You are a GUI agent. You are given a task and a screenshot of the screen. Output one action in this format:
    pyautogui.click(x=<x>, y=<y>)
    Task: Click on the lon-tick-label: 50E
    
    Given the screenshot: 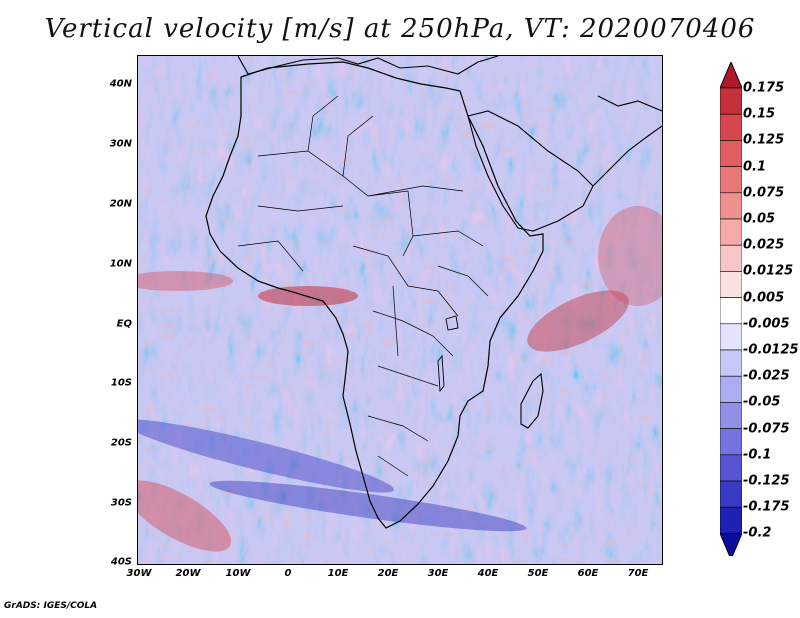 What is the action you would take?
    pyautogui.click(x=538, y=573)
    